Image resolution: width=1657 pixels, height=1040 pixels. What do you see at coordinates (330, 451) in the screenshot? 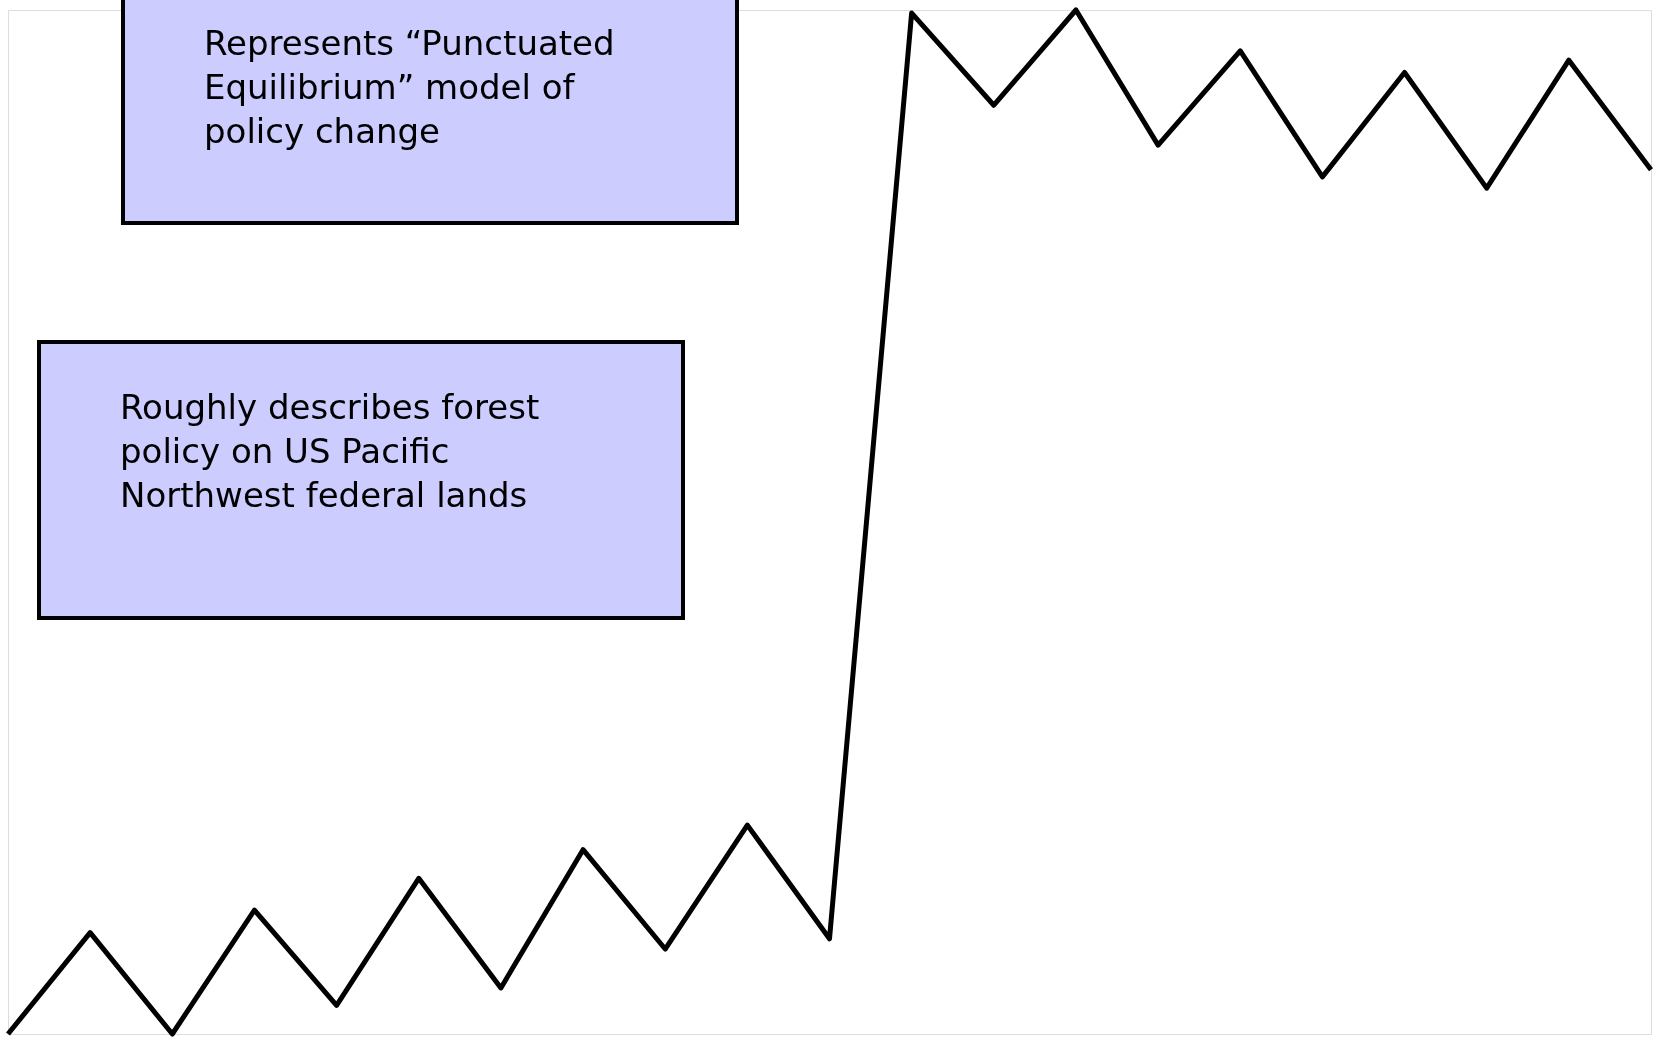
I see `annotation: Roughly describes forest policy on US Pacific Northwest federal lands` at bounding box center [330, 451].